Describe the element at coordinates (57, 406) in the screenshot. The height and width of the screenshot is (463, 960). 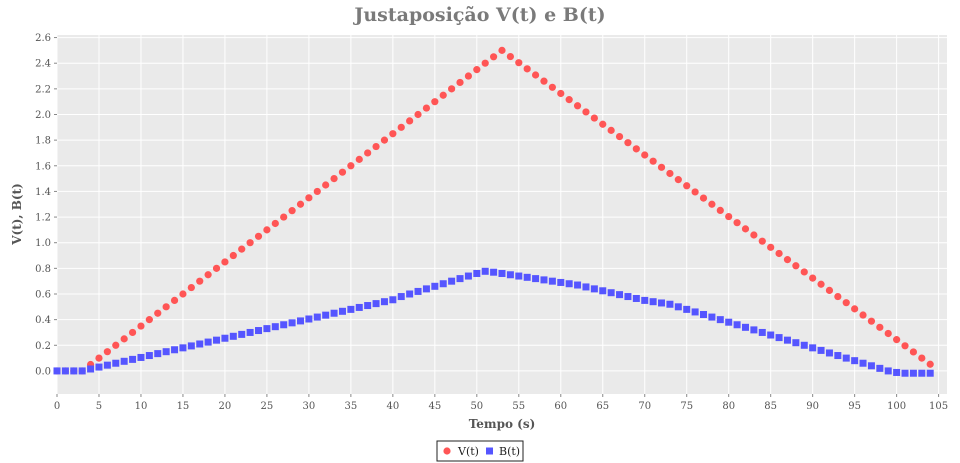
I see `x-tick-label: 0` at that location.